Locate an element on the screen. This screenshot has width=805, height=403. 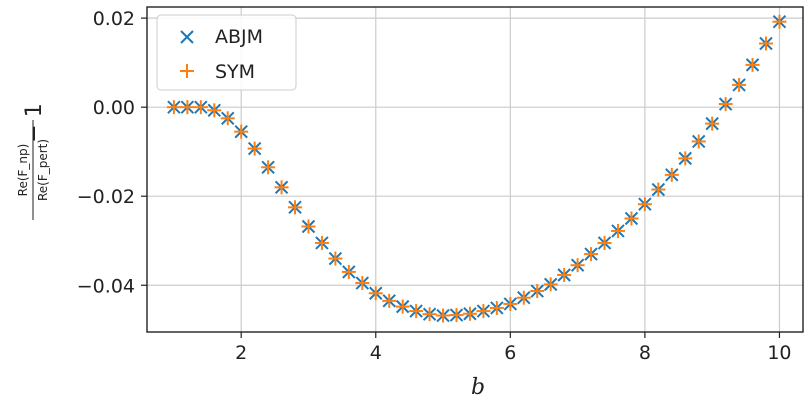
y-tick-label: 0.00 is located at coordinates (114, 108).